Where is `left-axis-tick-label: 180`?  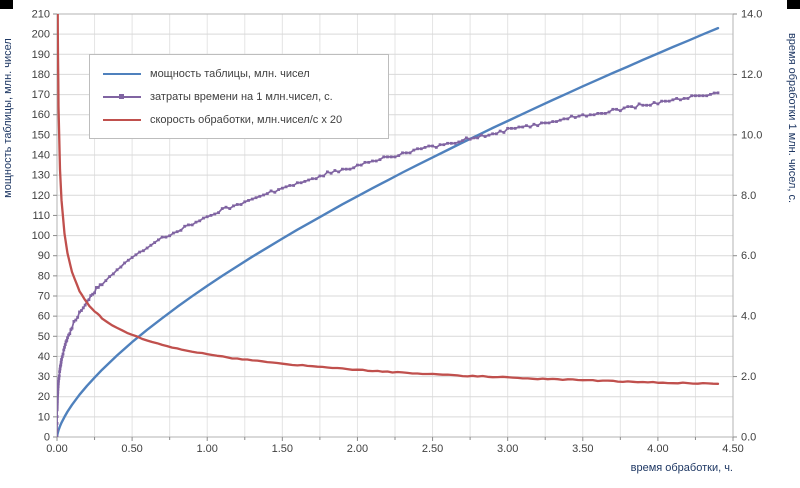 left-axis-tick-label: 180 is located at coordinates (41, 75).